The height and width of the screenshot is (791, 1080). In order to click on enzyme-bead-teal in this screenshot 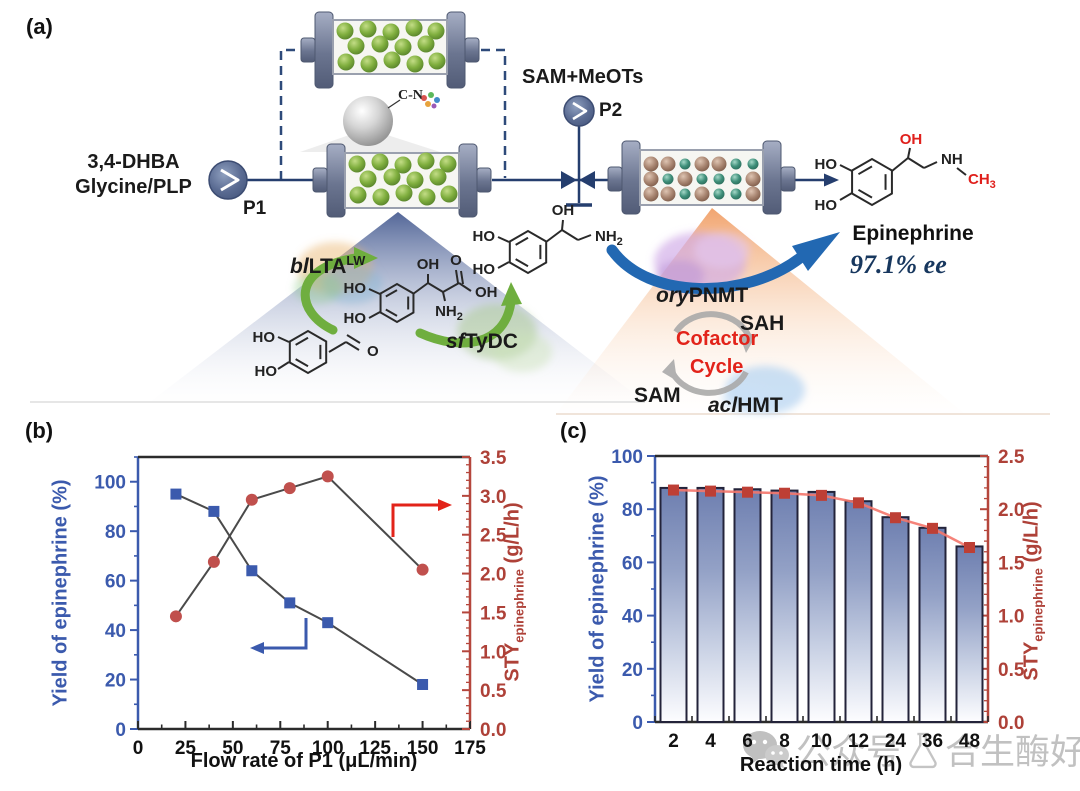, I will do `click(736, 164)`.